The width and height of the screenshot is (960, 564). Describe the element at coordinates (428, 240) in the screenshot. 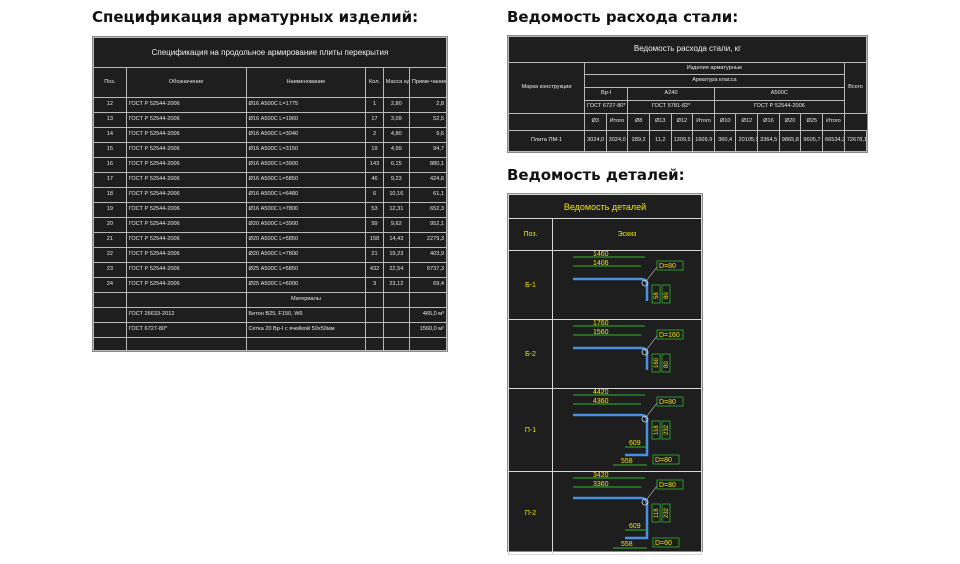

I see `row-note: 2279,3` at that location.